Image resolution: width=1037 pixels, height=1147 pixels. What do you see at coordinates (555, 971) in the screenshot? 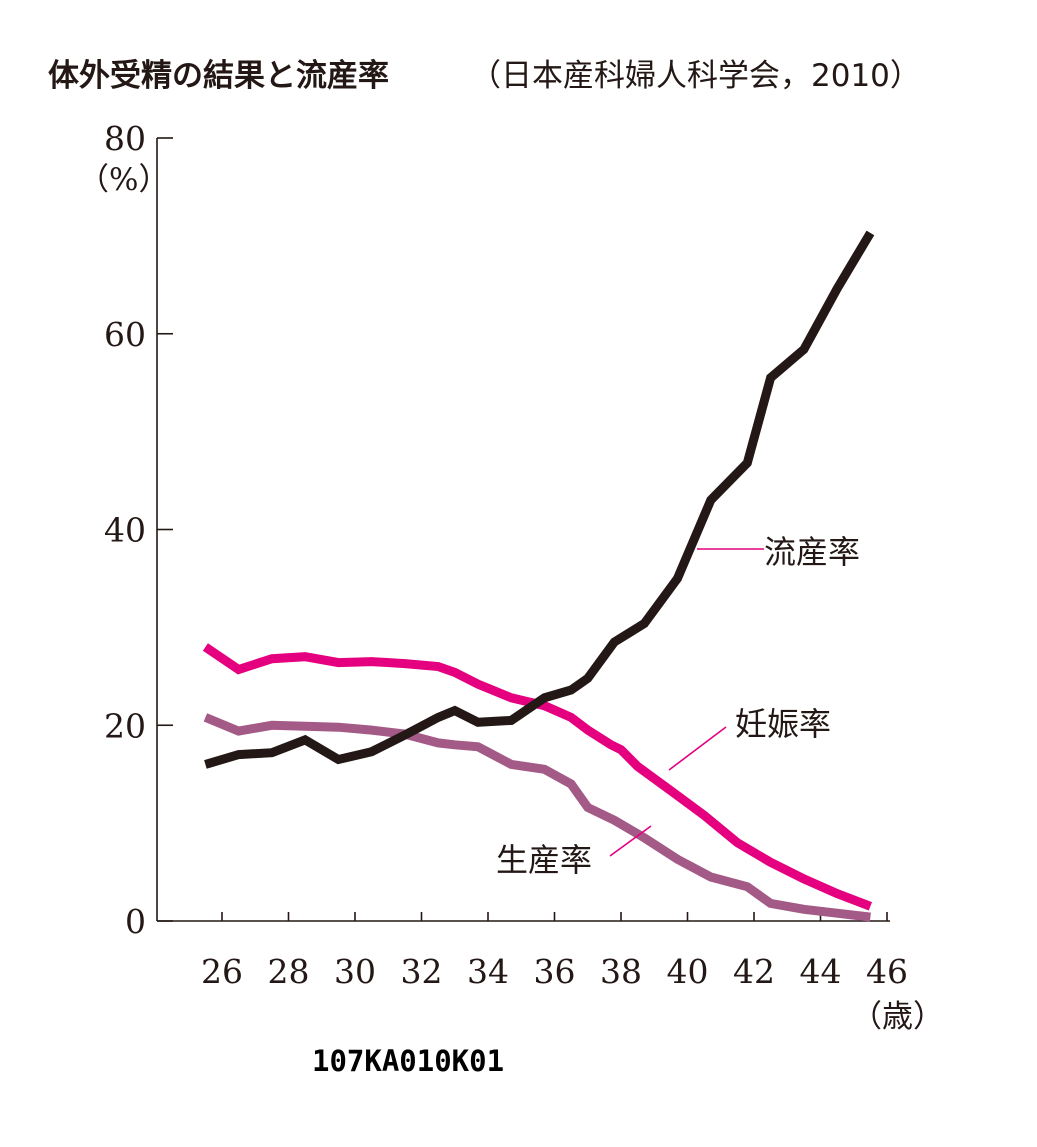
I see `x-tick-label: 36` at bounding box center [555, 971].